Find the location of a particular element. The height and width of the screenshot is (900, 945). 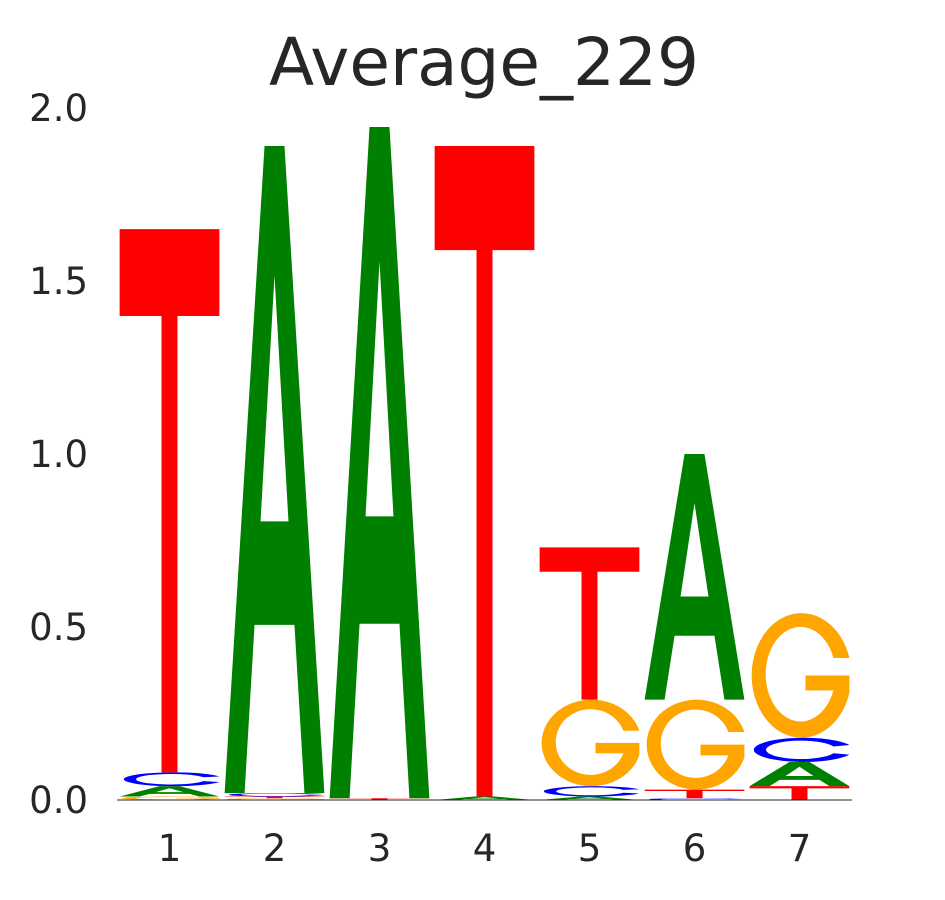

x-tick-label: 7 is located at coordinates (800, 848).